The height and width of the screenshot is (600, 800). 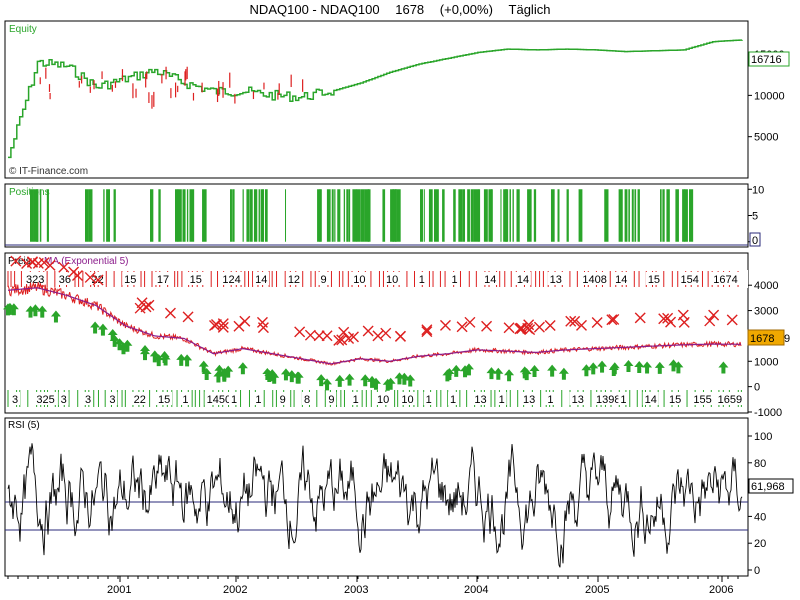 What do you see at coordinates (690, 280) in the screenshot?
I see `sell-signal-label: 154` at bounding box center [690, 280].